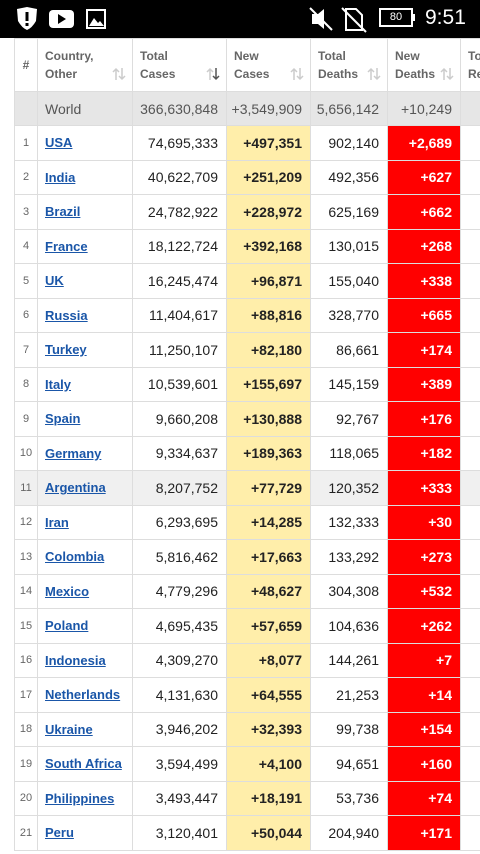 This screenshot has width=480, height=854. What do you see at coordinates (269, 212) in the screenshot?
I see `stat-cell: +228,972` at bounding box center [269, 212].